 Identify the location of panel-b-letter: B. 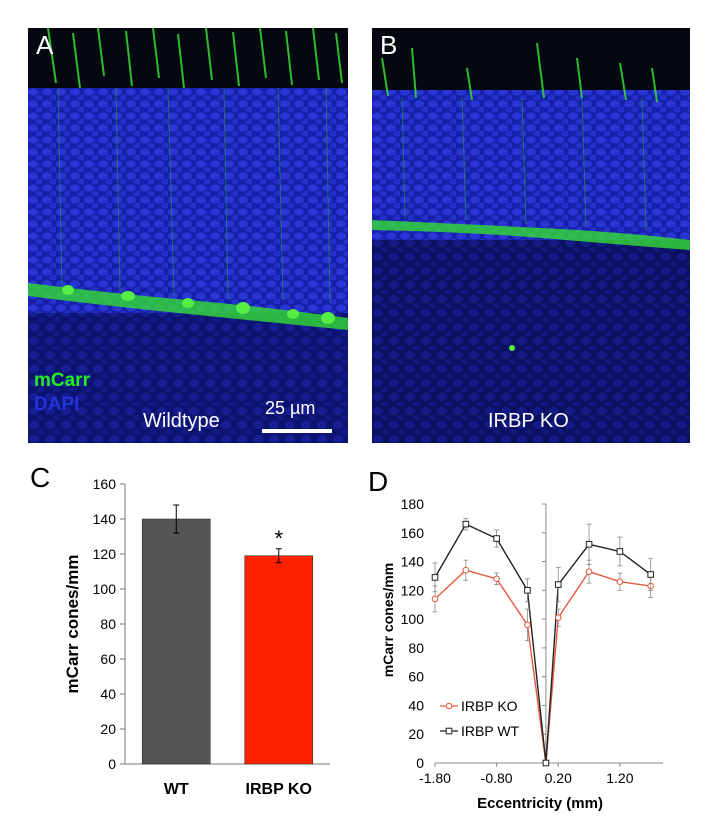
(389, 45).